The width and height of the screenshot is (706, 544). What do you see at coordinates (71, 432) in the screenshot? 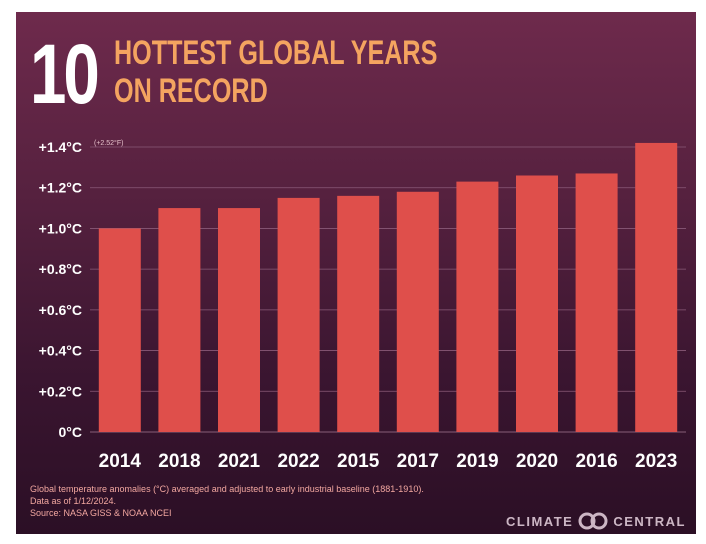
I see `y-tick-label: 0°C` at bounding box center [71, 432].